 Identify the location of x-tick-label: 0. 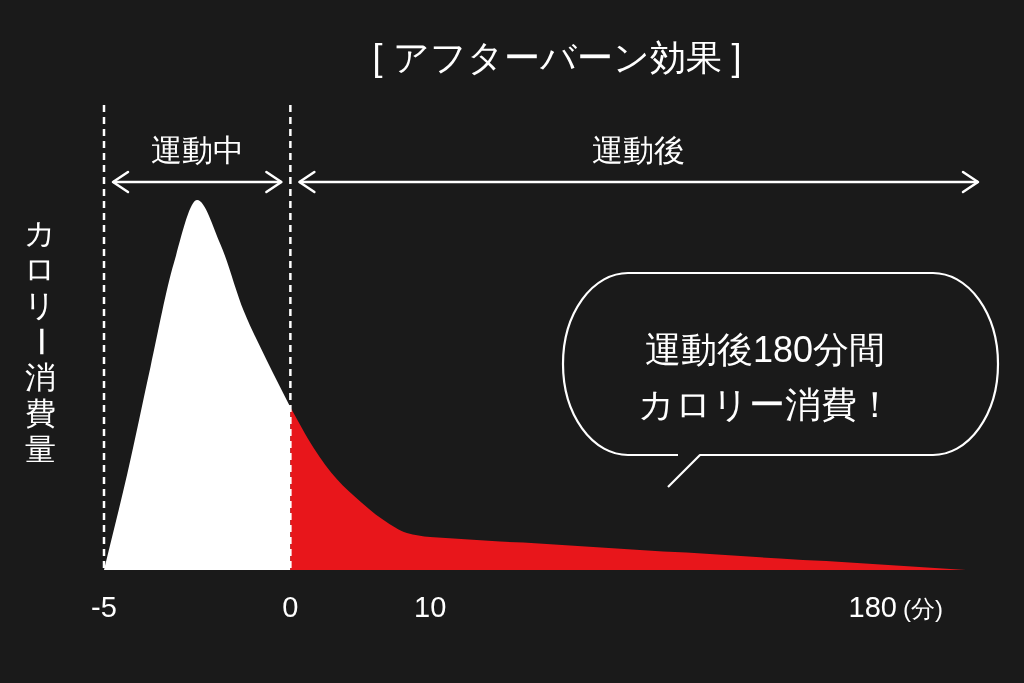
(290, 607).